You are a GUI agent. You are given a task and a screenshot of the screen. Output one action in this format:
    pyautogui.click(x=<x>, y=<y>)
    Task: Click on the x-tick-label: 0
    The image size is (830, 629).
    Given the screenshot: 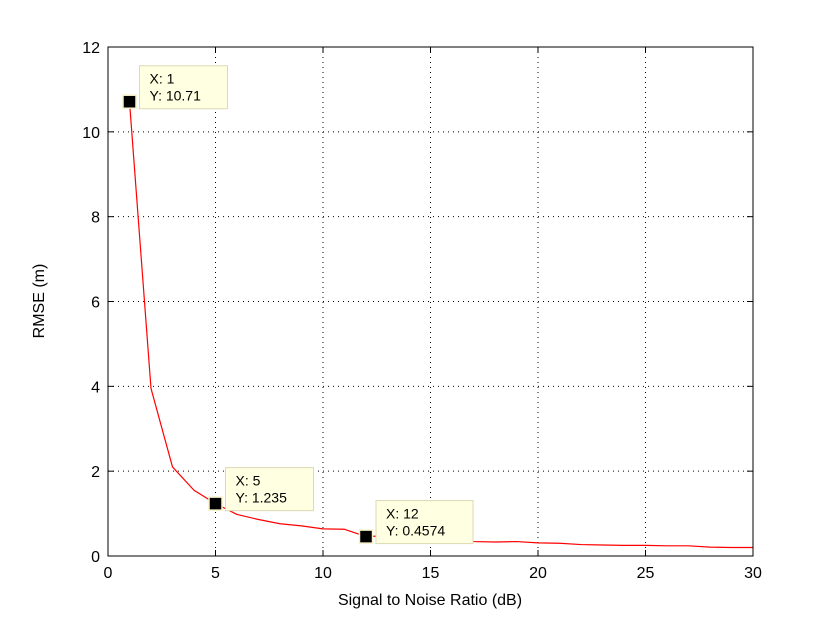 What is the action you would take?
    pyautogui.click(x=108, y=573)
    